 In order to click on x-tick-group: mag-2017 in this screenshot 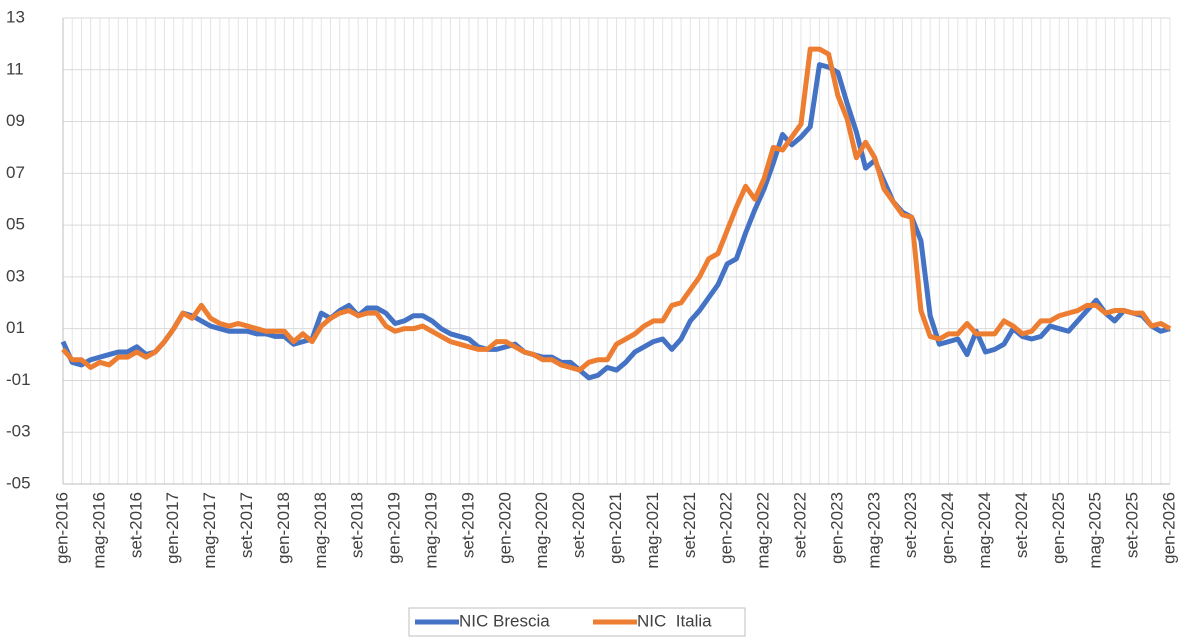, I will do `click(209, 530)`.